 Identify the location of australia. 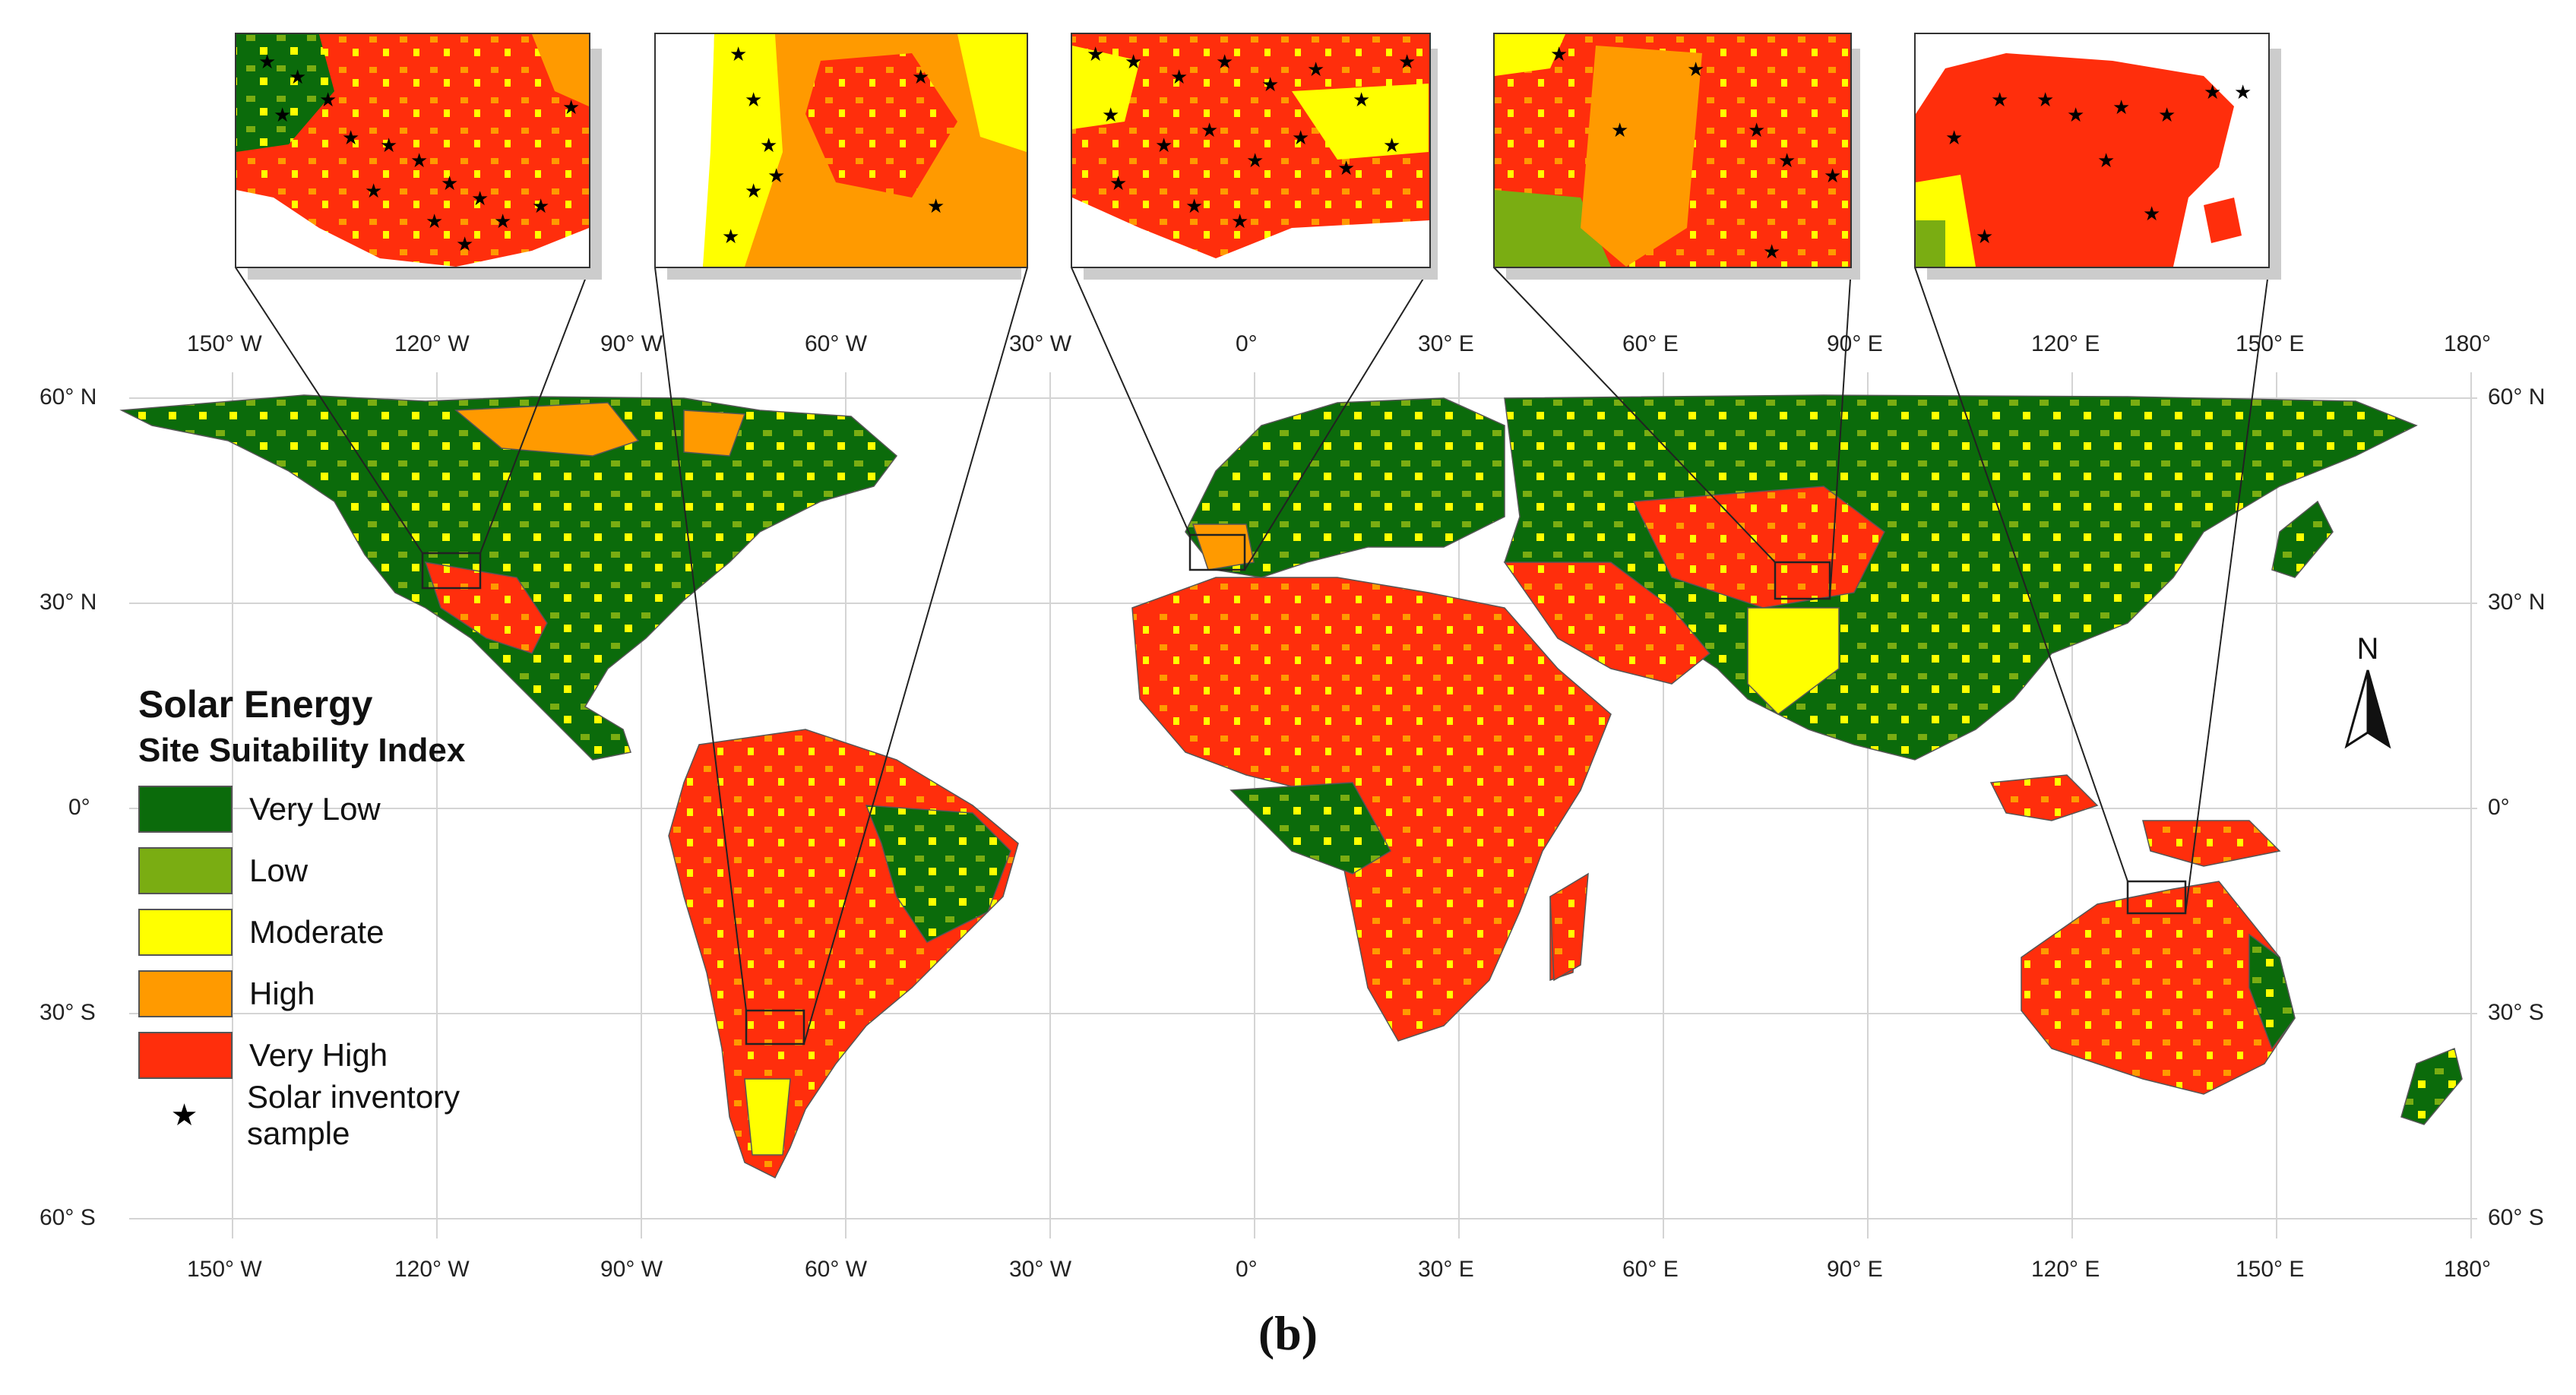
(2158, 988).